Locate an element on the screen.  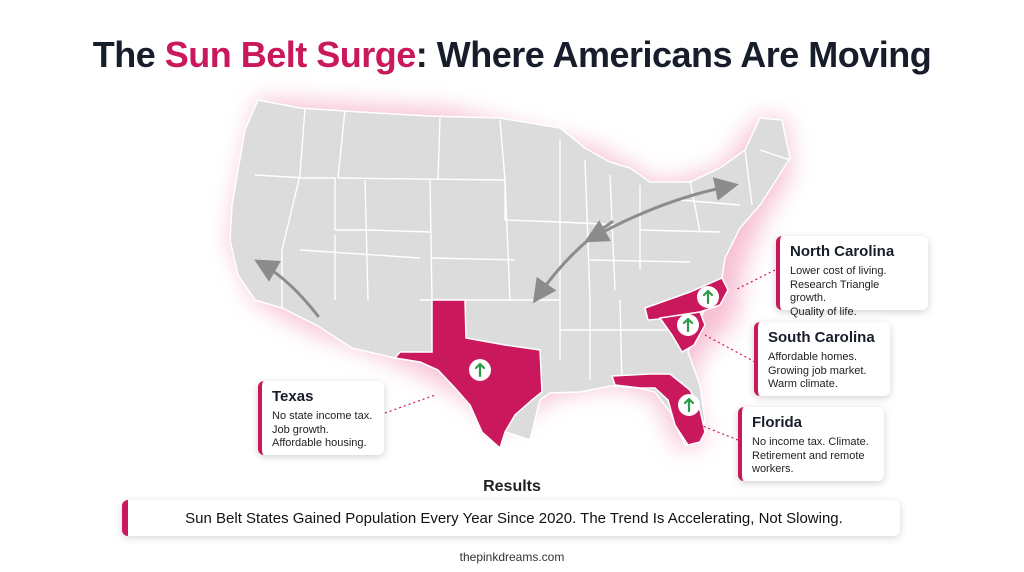
callout-line: Retirement and remote is located at coordinates (808, 455).